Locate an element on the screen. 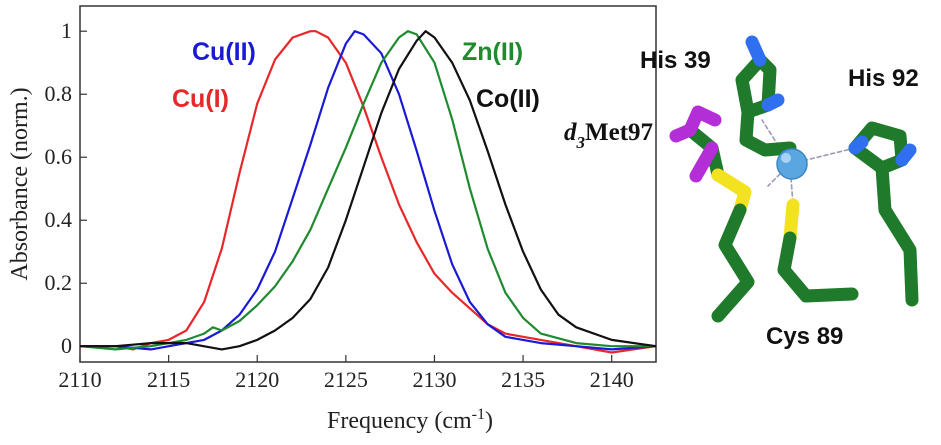 This screenshot has width=941, height=445. y-tick-label: 0 is located at coordinates (66, 345).